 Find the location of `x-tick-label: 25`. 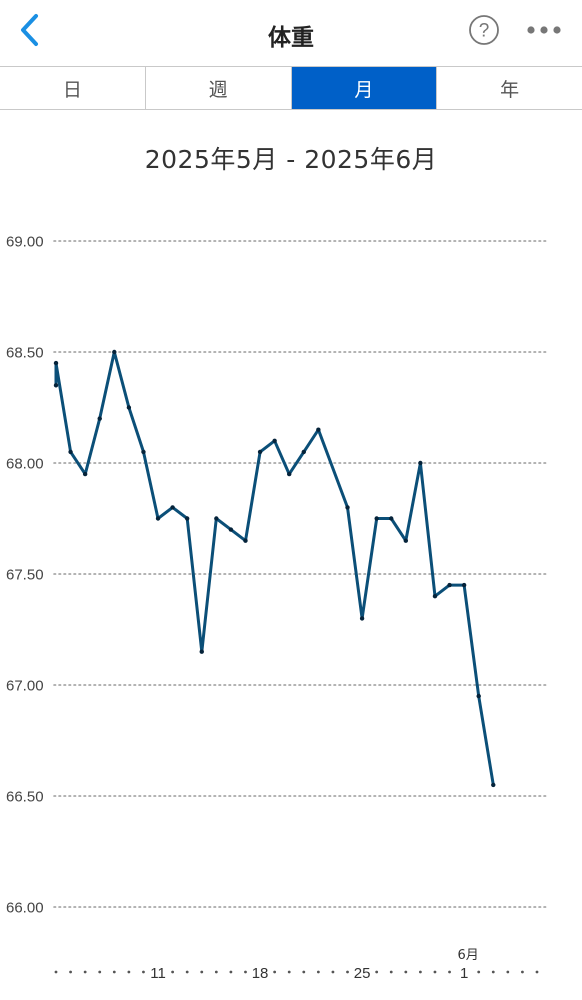

x-tick-label: 25 is located at coordinates (362, 973).